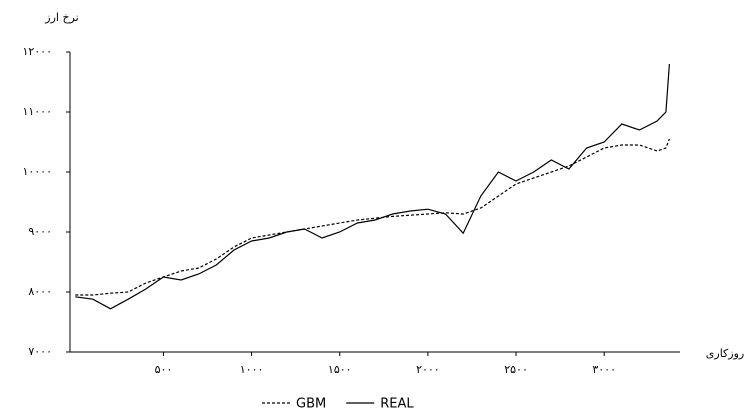 Image resolution: width=752 pixels, height=415 pixels. Describe the element at coordinates (37, 171) in the screenshot. I see `y-tick-label: ۱۰۰۰۰` at that location.